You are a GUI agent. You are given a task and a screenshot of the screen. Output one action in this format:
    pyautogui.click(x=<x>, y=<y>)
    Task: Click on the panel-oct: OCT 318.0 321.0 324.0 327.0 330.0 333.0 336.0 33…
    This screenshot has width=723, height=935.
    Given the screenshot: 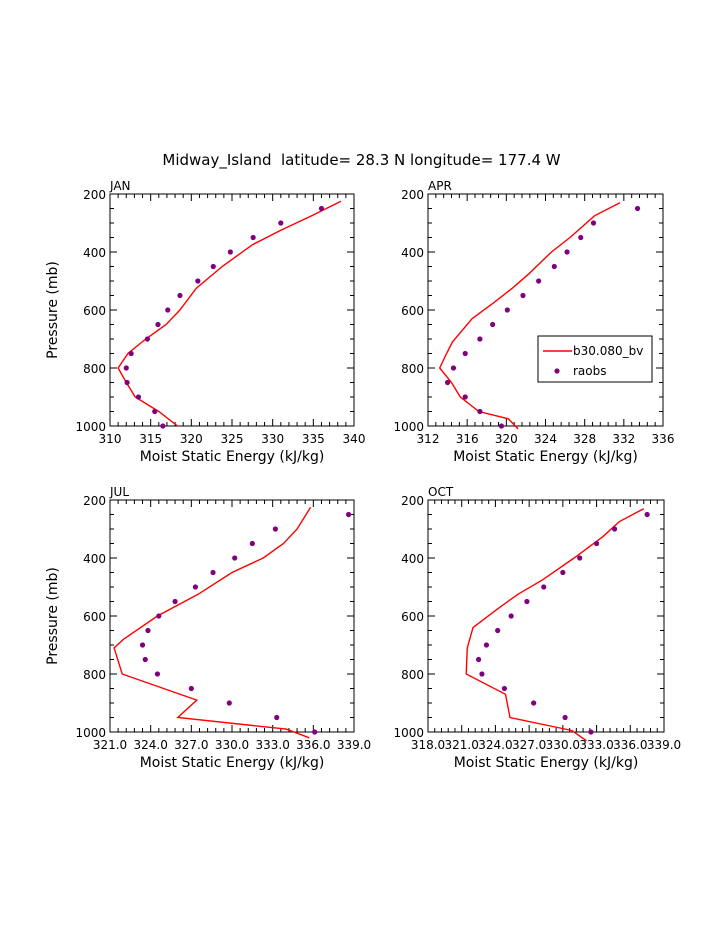 What is the action you would take?
    pyautogui.click(x=537, y=628)
    